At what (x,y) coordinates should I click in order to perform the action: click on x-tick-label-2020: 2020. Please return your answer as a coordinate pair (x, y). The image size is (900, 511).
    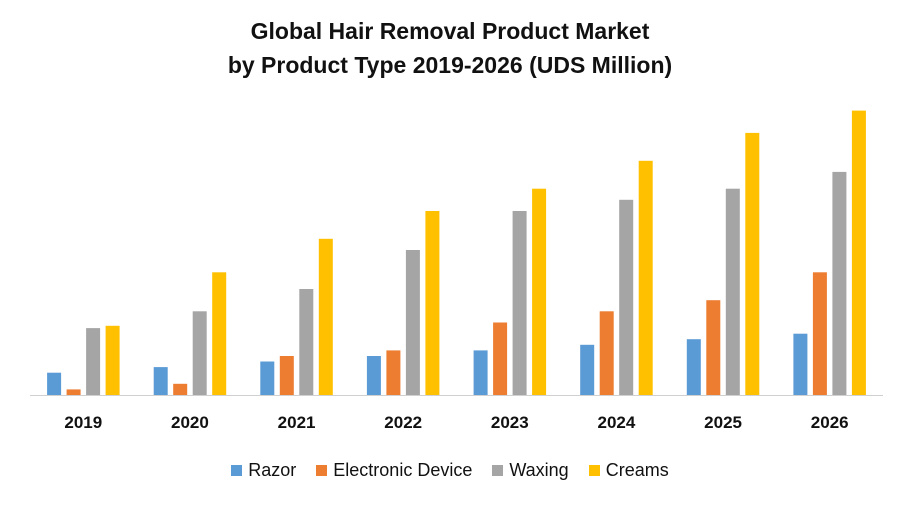
    Looking at the image, I should click on (190, 422).